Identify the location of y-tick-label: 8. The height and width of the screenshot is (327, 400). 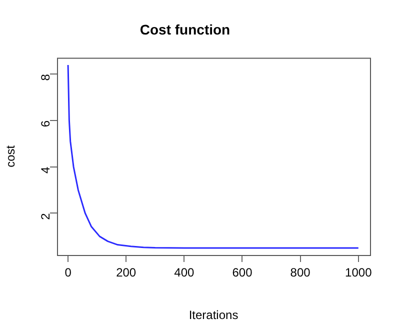
(45, 77).